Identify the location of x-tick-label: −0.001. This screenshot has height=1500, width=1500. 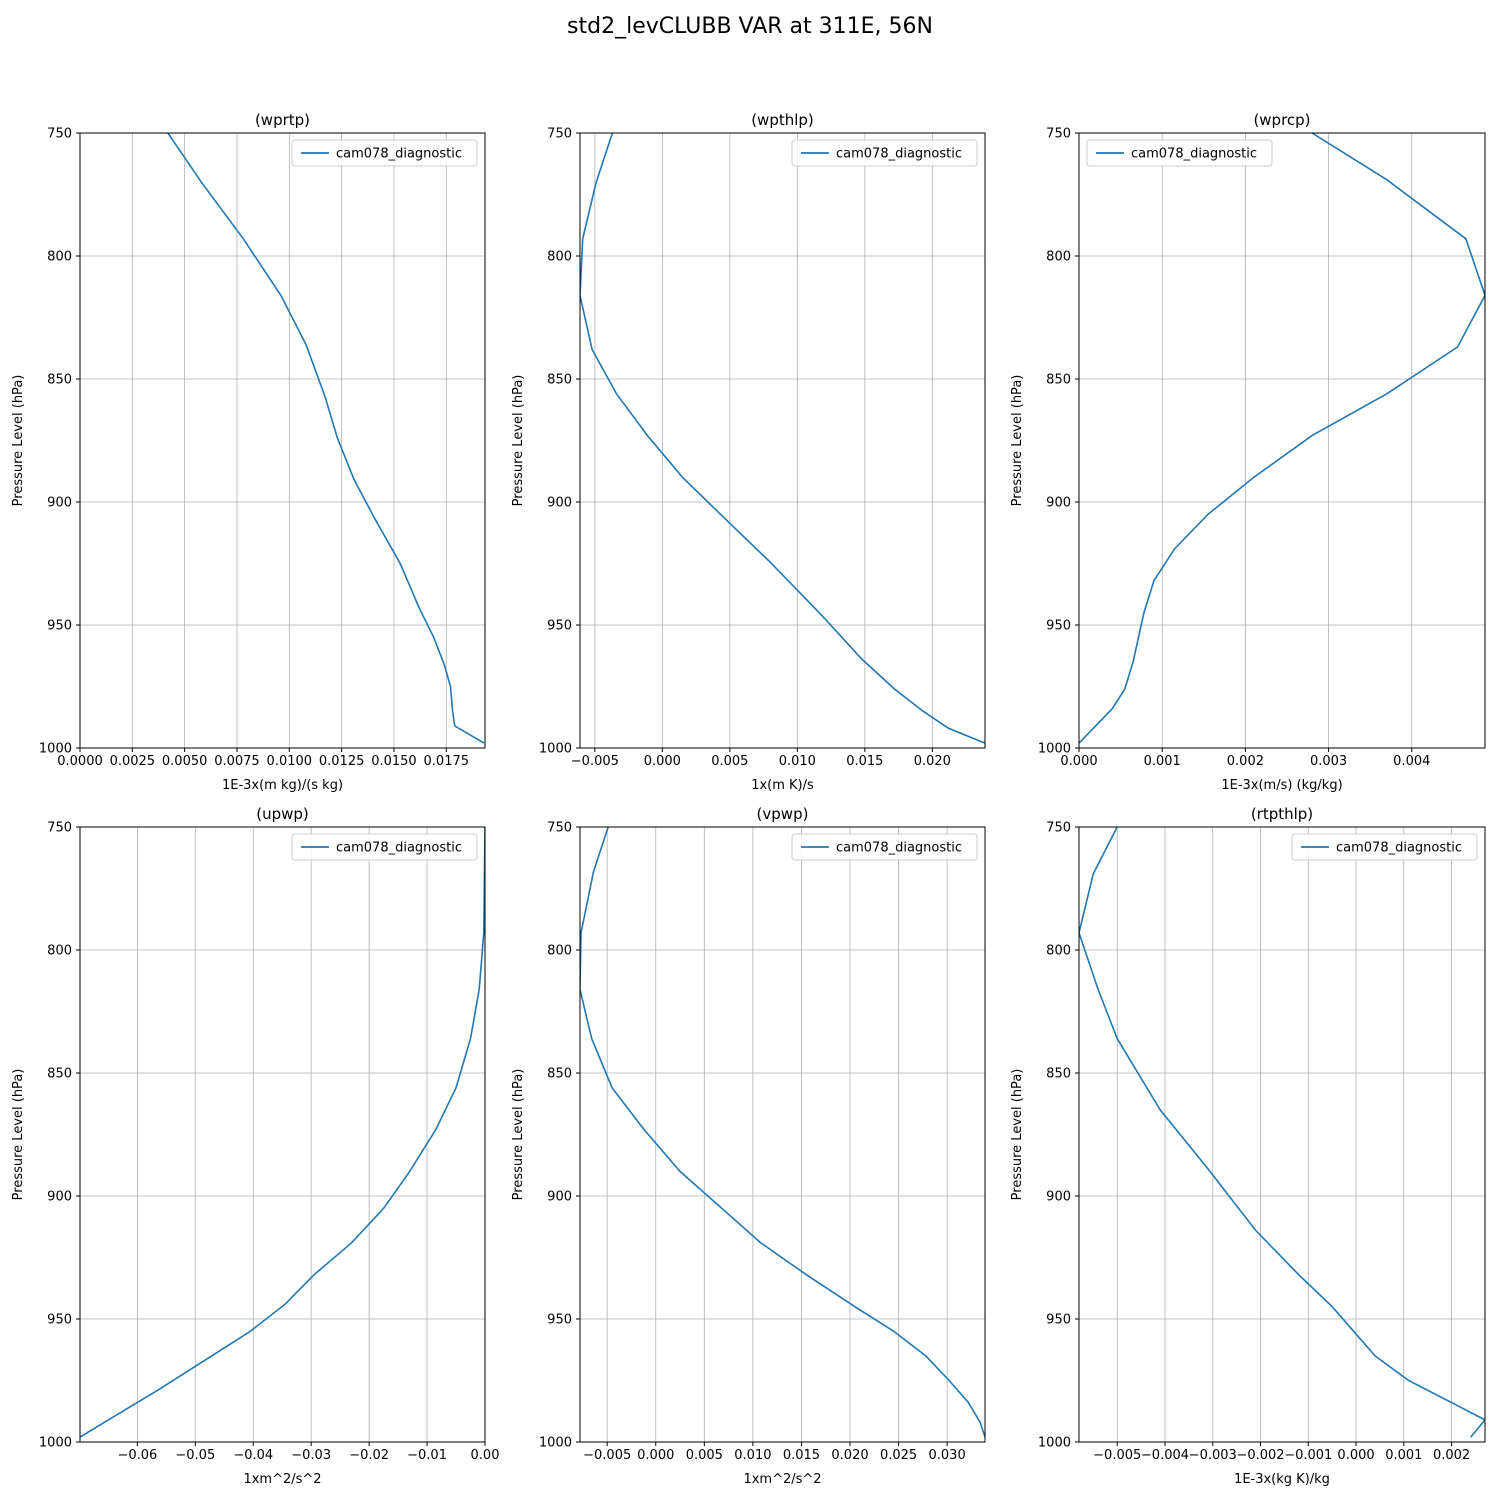
(1308, 1455).